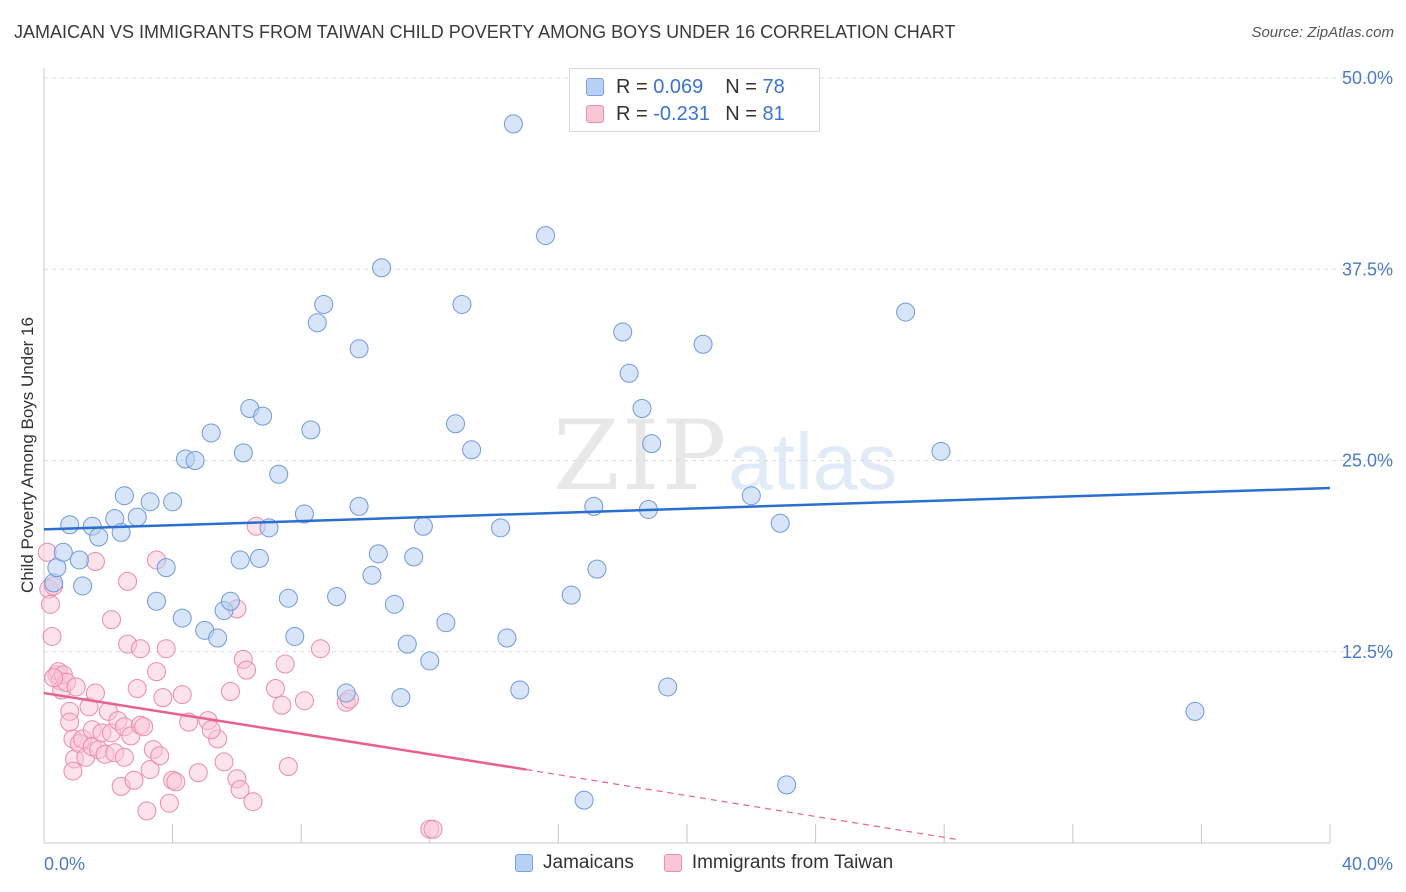 This screenshot has height=892, width=1406. What do you see at coordinates (64, 864) in the screenshot?
I see `x-tick-label: 0.0%` at bounding box center [64, 864].